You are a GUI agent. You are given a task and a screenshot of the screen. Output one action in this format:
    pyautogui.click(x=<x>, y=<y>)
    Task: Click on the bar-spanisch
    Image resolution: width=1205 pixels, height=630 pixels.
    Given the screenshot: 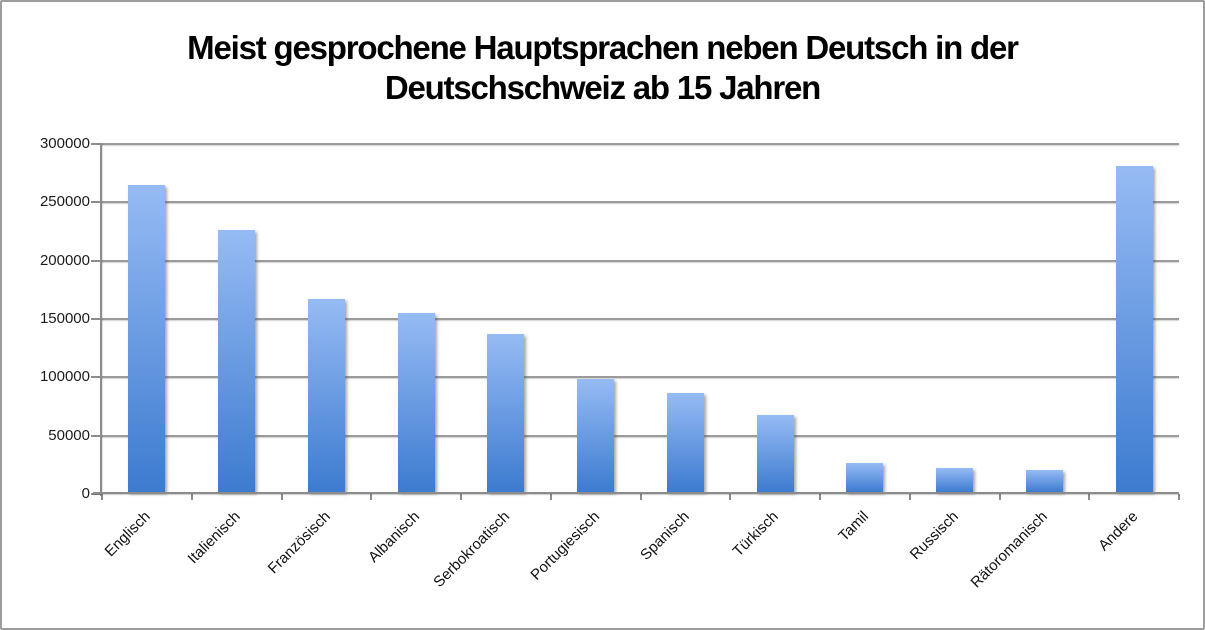 What is the action you would take?
    pyautogui.click(x=685, y=442)
    